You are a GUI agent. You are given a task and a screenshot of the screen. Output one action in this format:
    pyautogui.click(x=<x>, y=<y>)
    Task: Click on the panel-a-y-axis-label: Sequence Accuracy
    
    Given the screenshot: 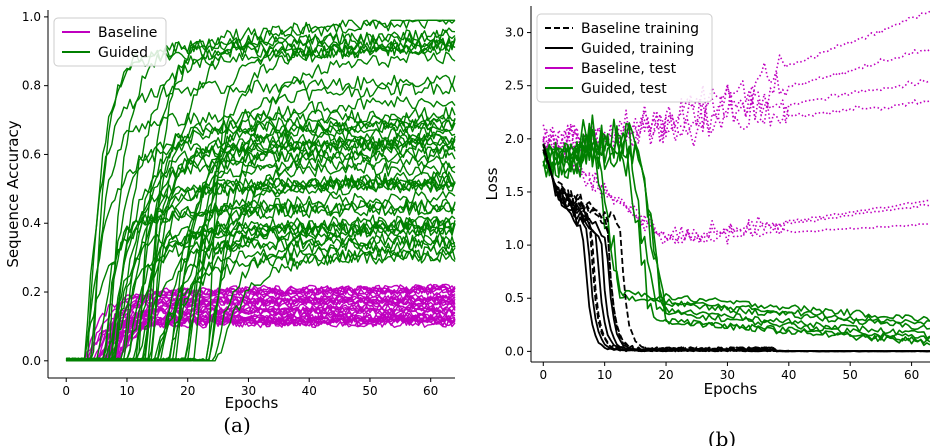 What is the action you would take?
    pyautogui.click(x=13, y=193)
    